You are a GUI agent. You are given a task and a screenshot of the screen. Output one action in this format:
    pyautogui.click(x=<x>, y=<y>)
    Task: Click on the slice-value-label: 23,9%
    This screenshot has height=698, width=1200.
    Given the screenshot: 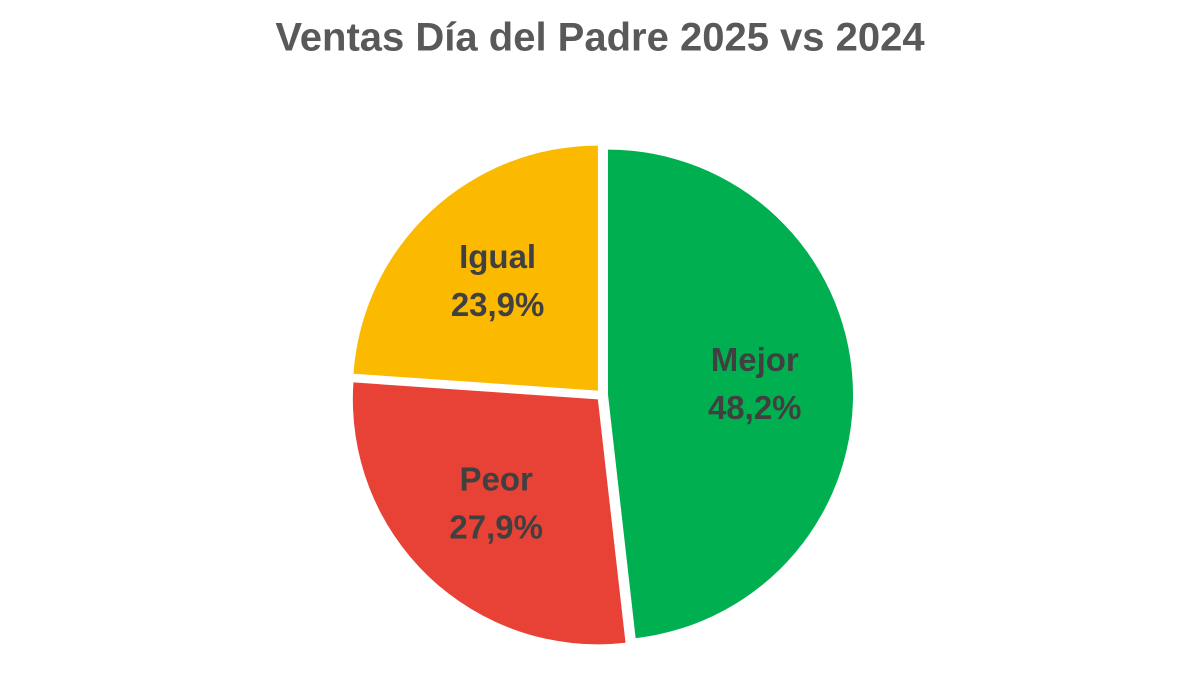 What is the action you would take?
    pyautogui.click(x=498, y=304)
    